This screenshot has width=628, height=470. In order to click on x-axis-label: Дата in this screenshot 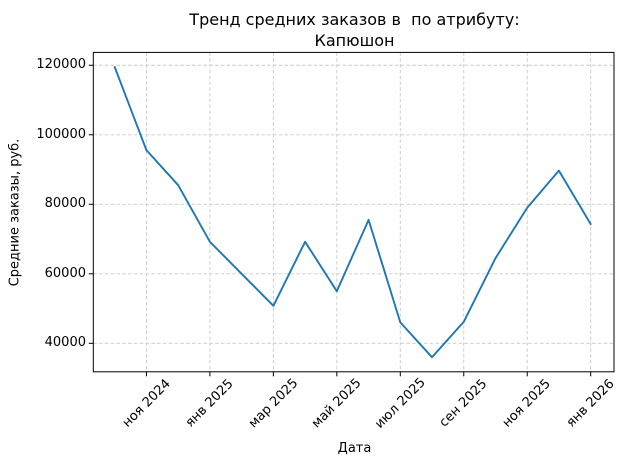, I will do `click(354, 448)`.